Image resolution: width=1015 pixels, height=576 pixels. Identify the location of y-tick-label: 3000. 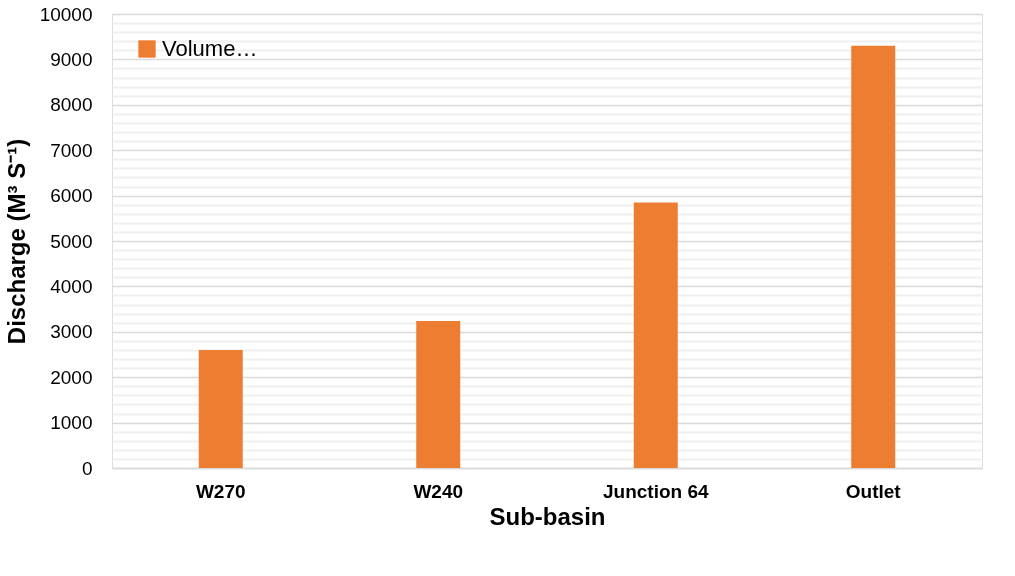
(71, 332).